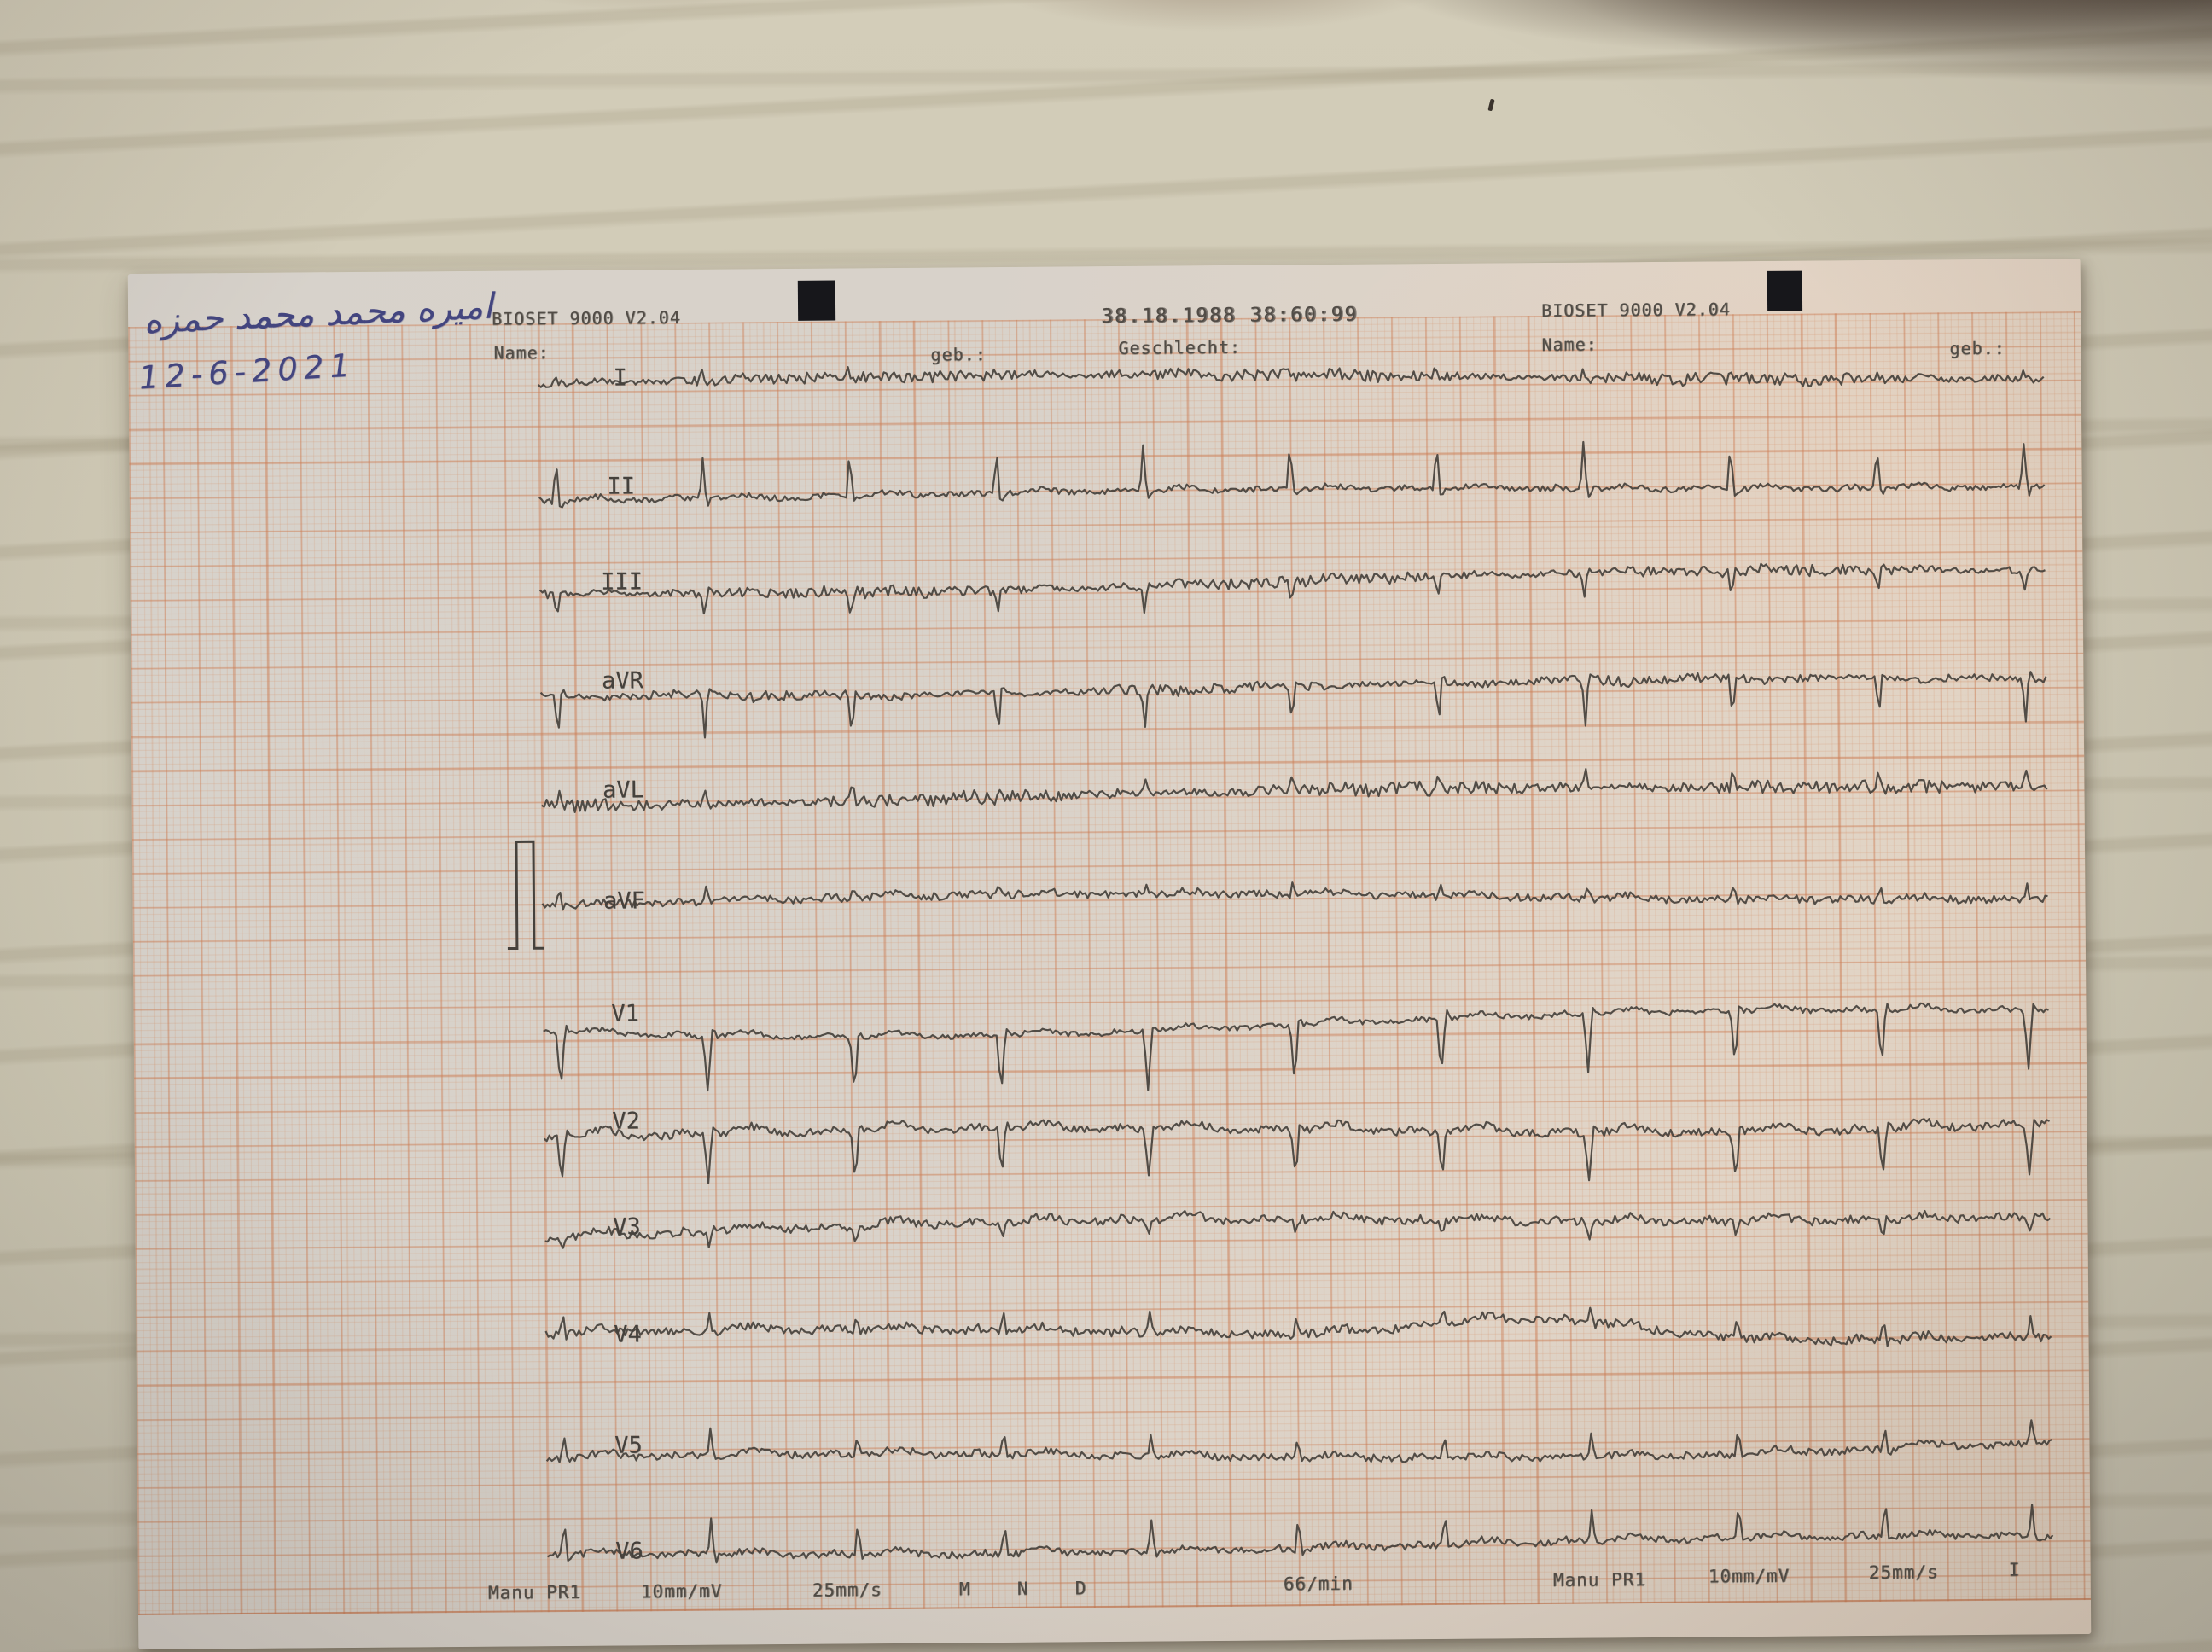  Describe the element at coordinates (1298, 1441) in the screenshot. I see `ecg-trace-V5` at that location.